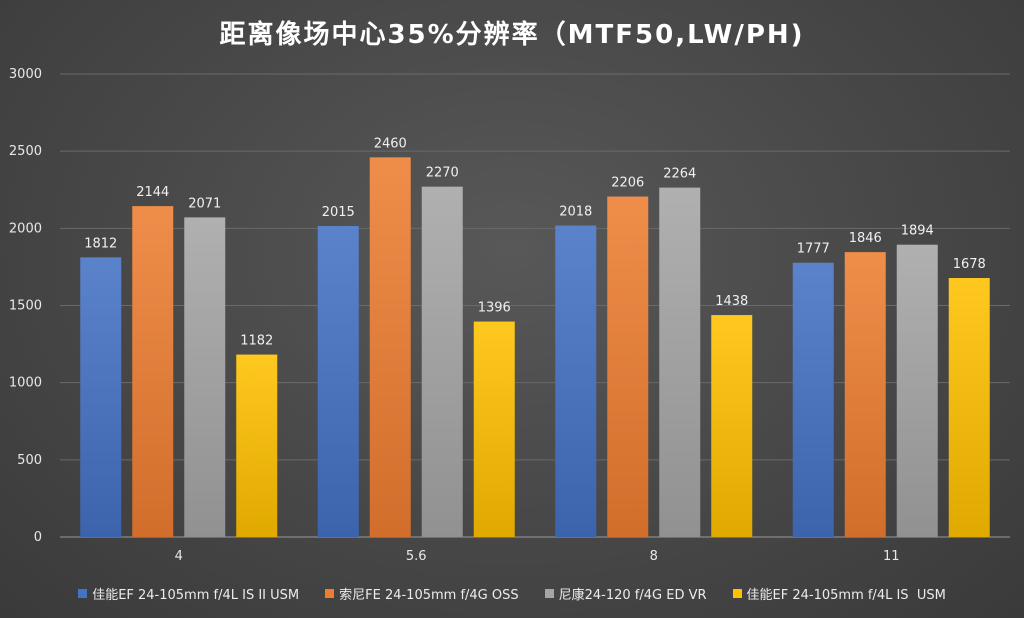  What do you see at coordinates (416, 556) in the screenshot?
I see `x-tick-label: 5.6` at bounding box center [416, 556].